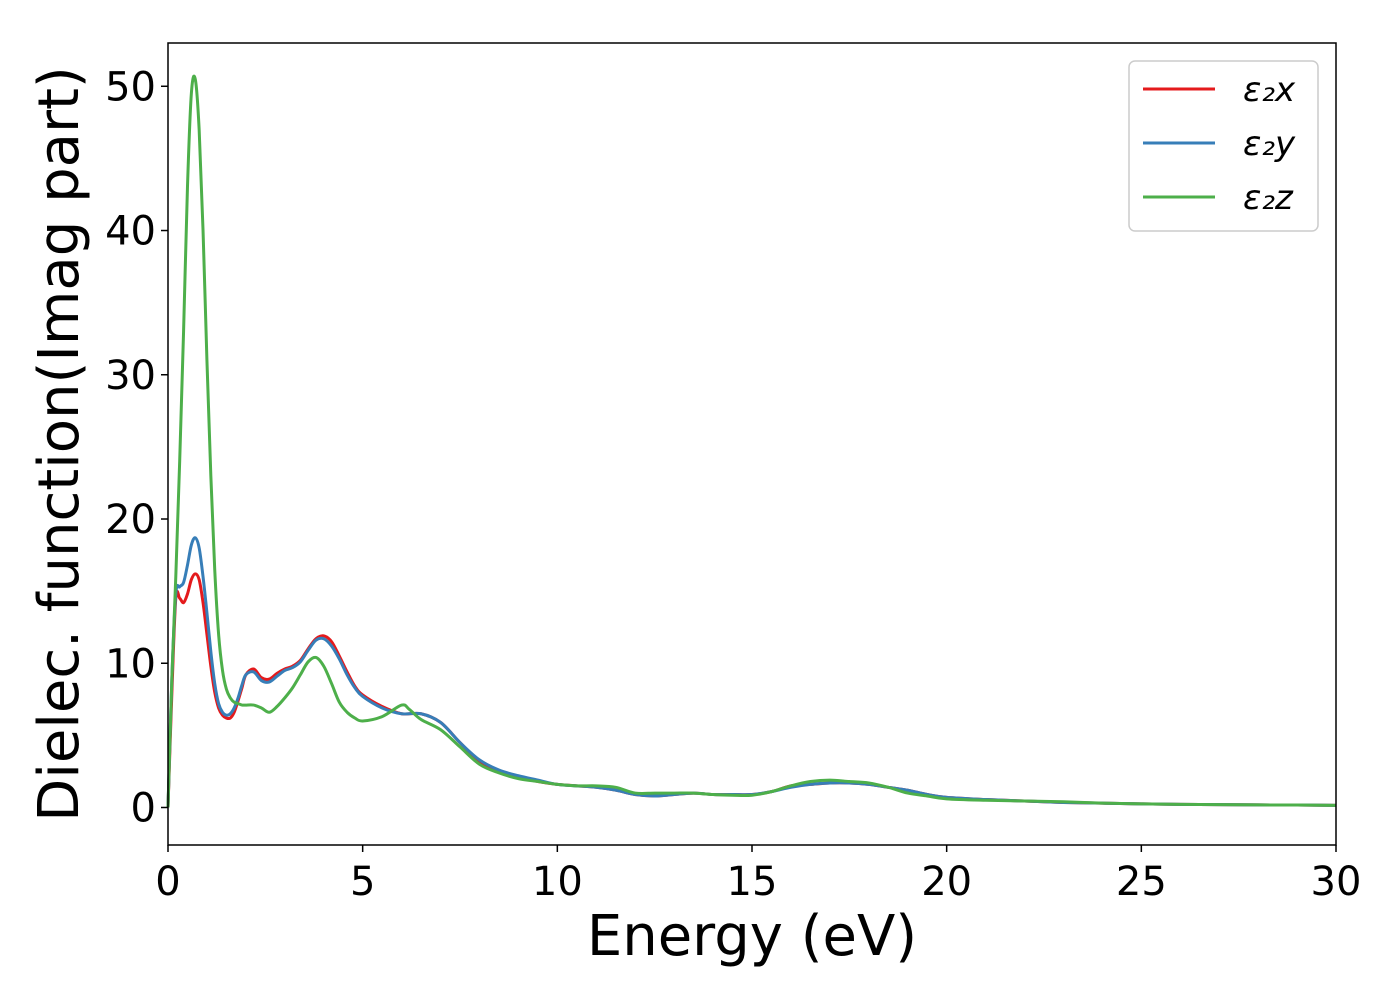 Image resolution: width=1400 pixels, height=1000 pixels. Describe the element at coordinates (1268, 198) in the screenshot. I see `legend-label-z: ε₂z` at that location.